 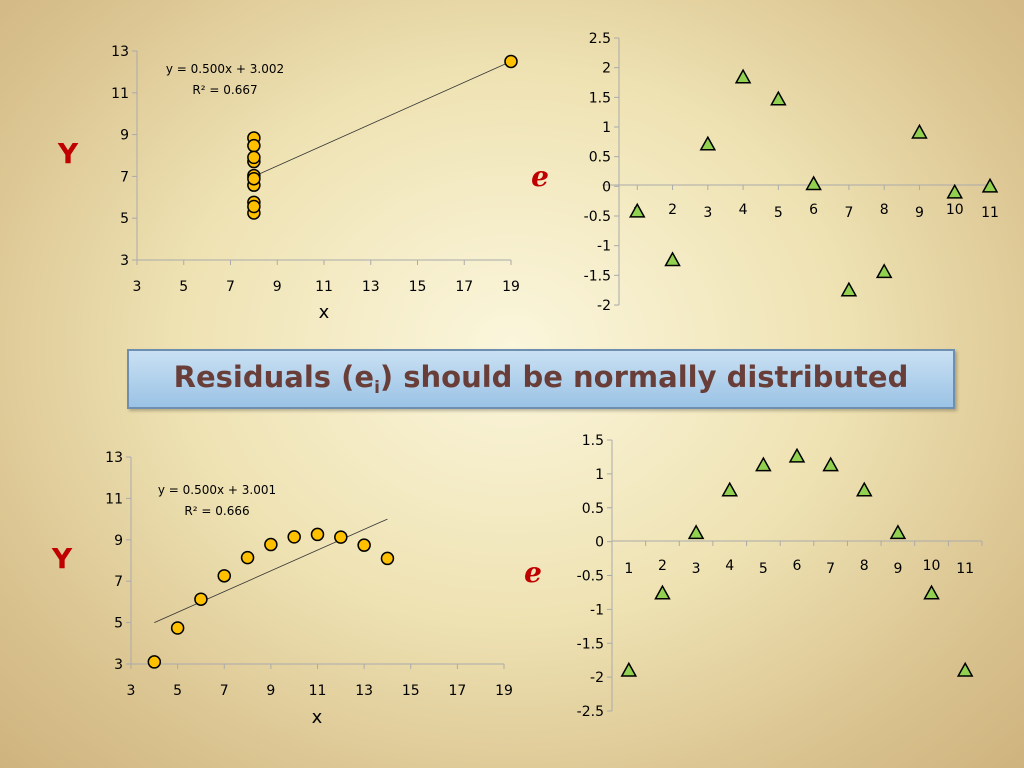 What do you see at coordinates (271, 570) in the screenshot?
I see `trendline` at bounding box center [271, 570].